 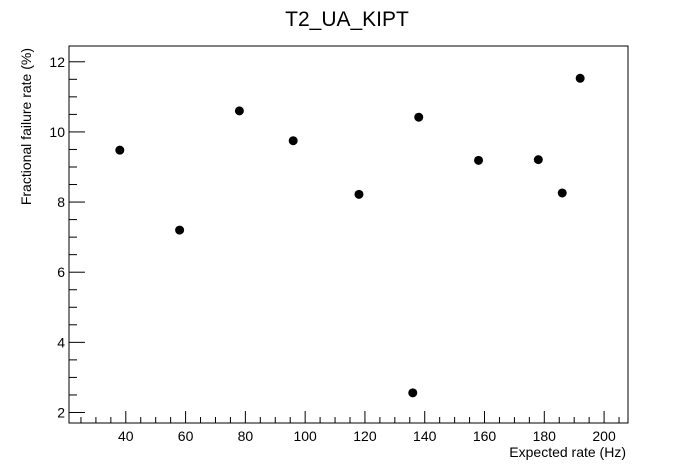 I want to click on y-tick-label: 4, so click(x=61, y=342).